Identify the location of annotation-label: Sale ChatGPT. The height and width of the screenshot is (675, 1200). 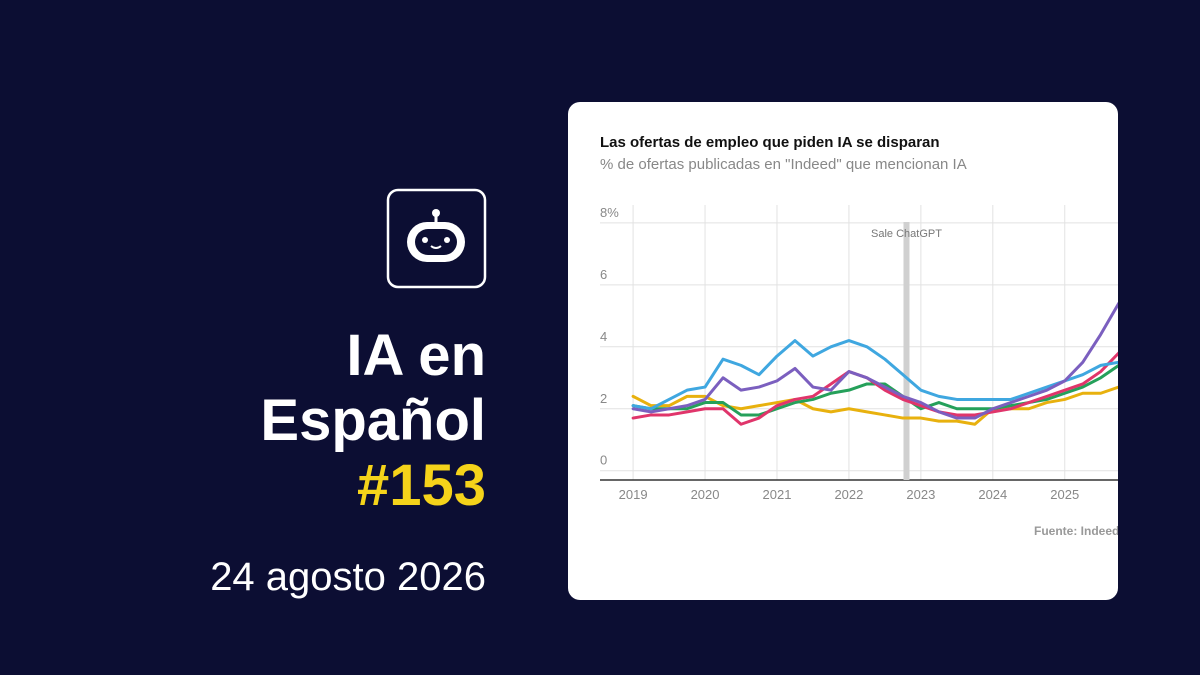
(906, 234).